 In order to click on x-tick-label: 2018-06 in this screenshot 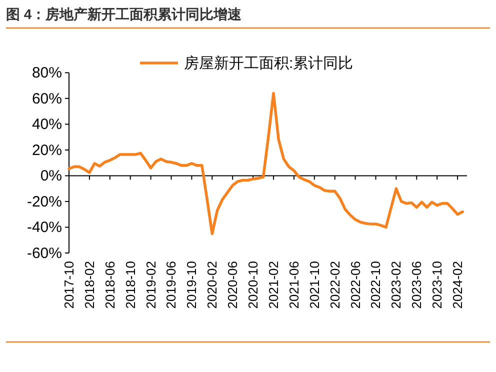, I will do `click(110, 285)`.